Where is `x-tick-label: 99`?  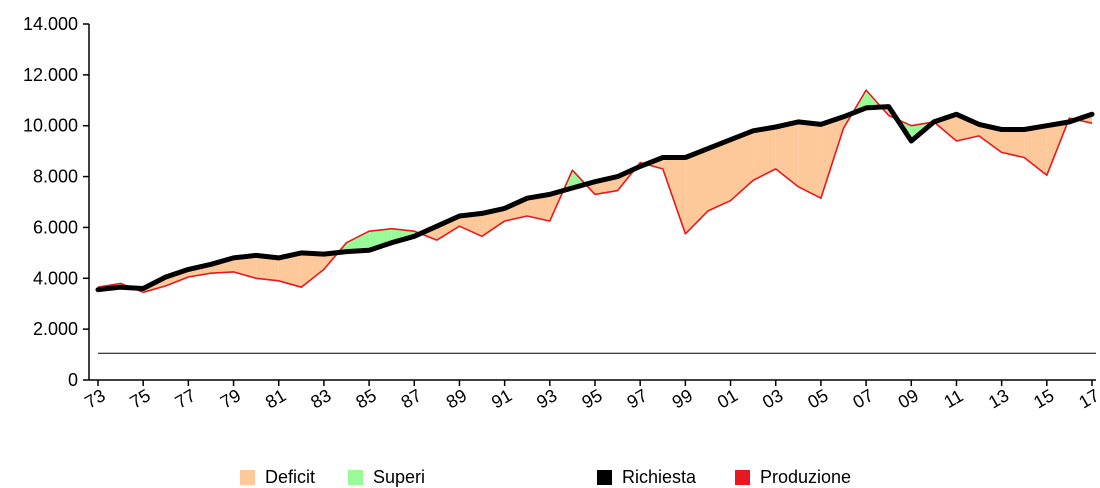
x-tick-label: 99 is located at coordinates (682, 398).